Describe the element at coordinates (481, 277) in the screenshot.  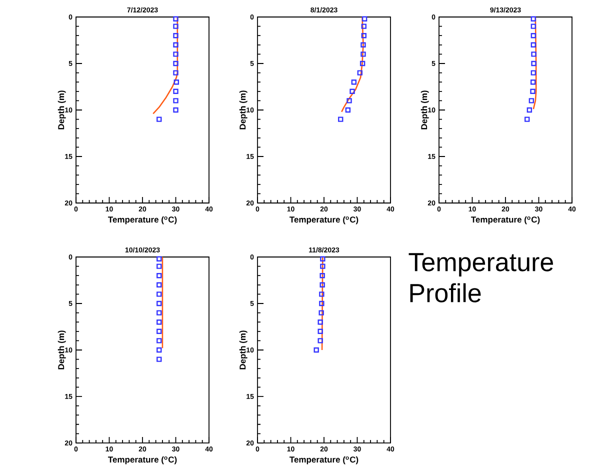
I see `text: Temperature Profile` at that location.